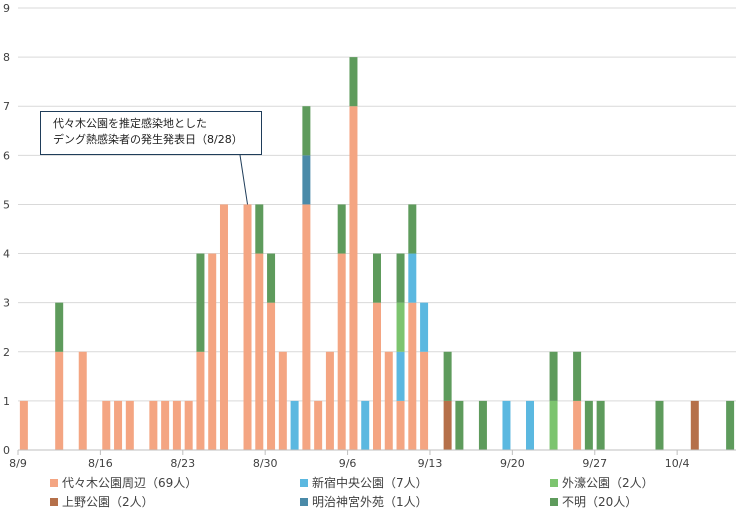 This screenshot has width=750, height=511. Describe the element at coordinates (424, 327) in the screenshot. I see `bar-segment-9-12-s1` at that location.